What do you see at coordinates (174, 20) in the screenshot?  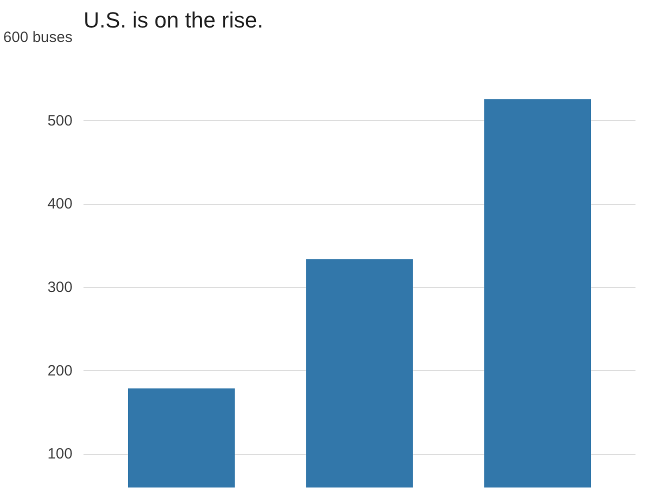 I see `chart-title: U.S. is on the rise.` at bounding box center [174, 20].